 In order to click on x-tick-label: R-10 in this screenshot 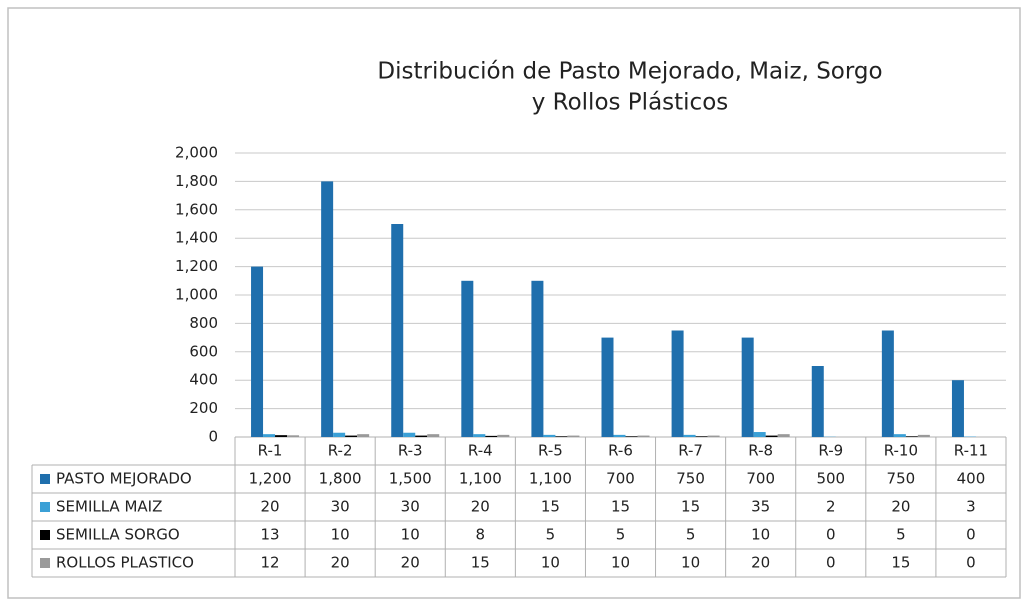, I will do `click(901, 451)`.